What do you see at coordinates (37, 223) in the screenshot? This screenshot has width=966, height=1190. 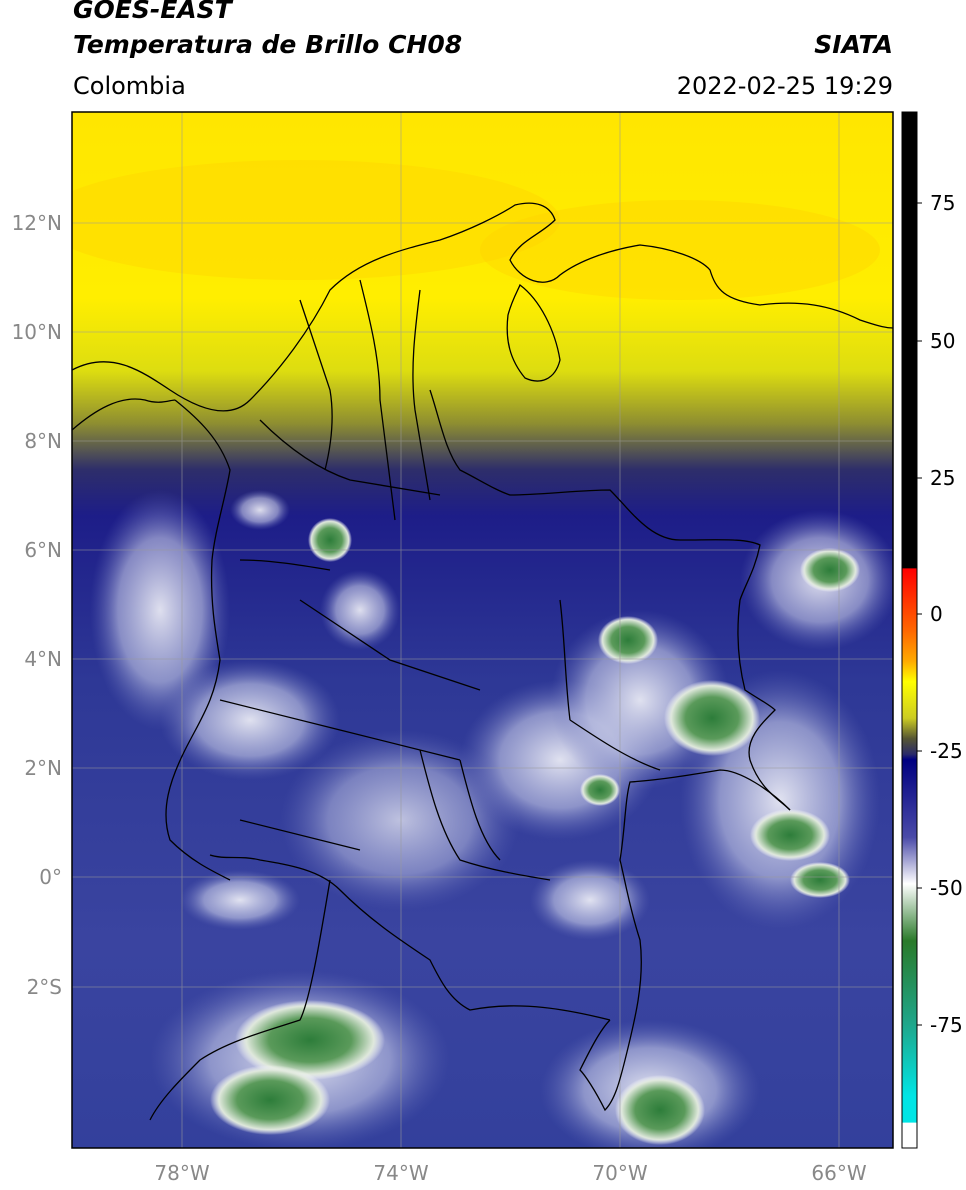 I see `lat-tick-label: 12°N` at bounding box center [37, 223].